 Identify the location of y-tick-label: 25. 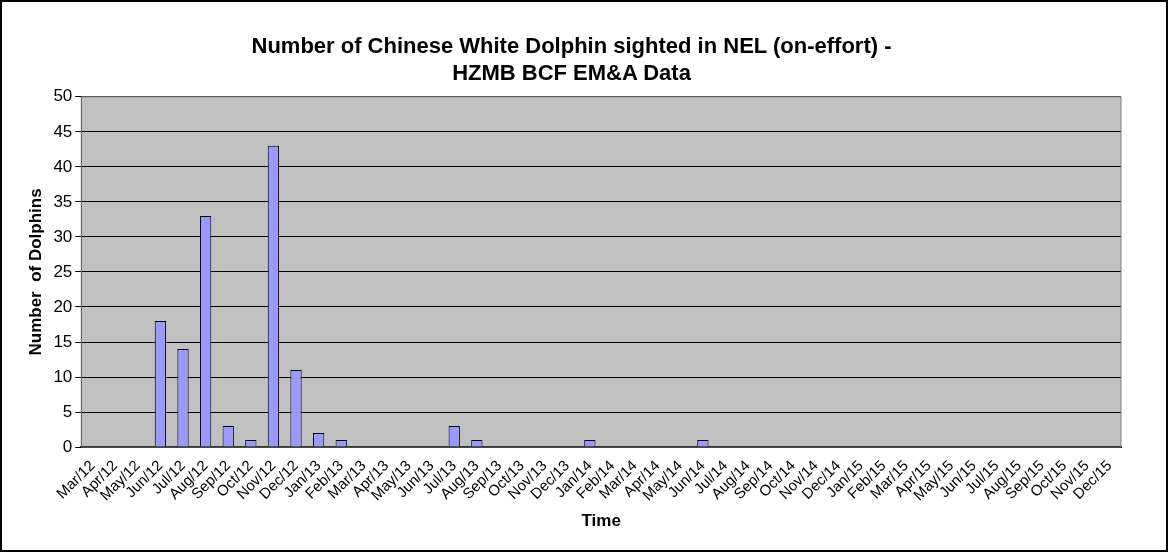
(63, 271).